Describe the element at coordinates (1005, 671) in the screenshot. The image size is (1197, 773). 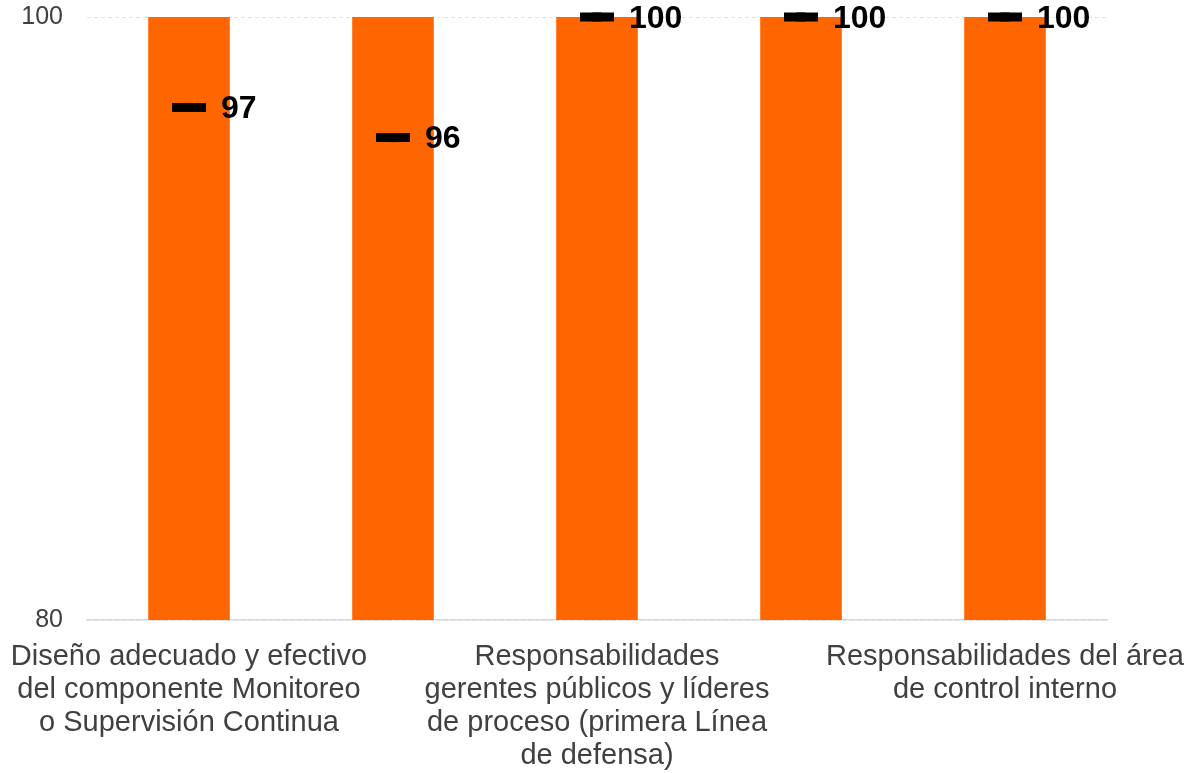
I see `x-tick-label: Responsabilidades del área de control interno` at that location.